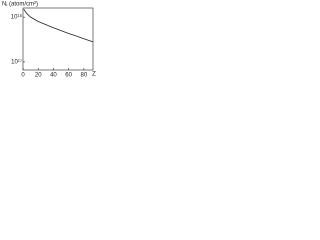 The height and width of the screenshot is (240, 320). I want to click on y-axis-label: Nⱼ (atom/cm²), so click(20, 5).